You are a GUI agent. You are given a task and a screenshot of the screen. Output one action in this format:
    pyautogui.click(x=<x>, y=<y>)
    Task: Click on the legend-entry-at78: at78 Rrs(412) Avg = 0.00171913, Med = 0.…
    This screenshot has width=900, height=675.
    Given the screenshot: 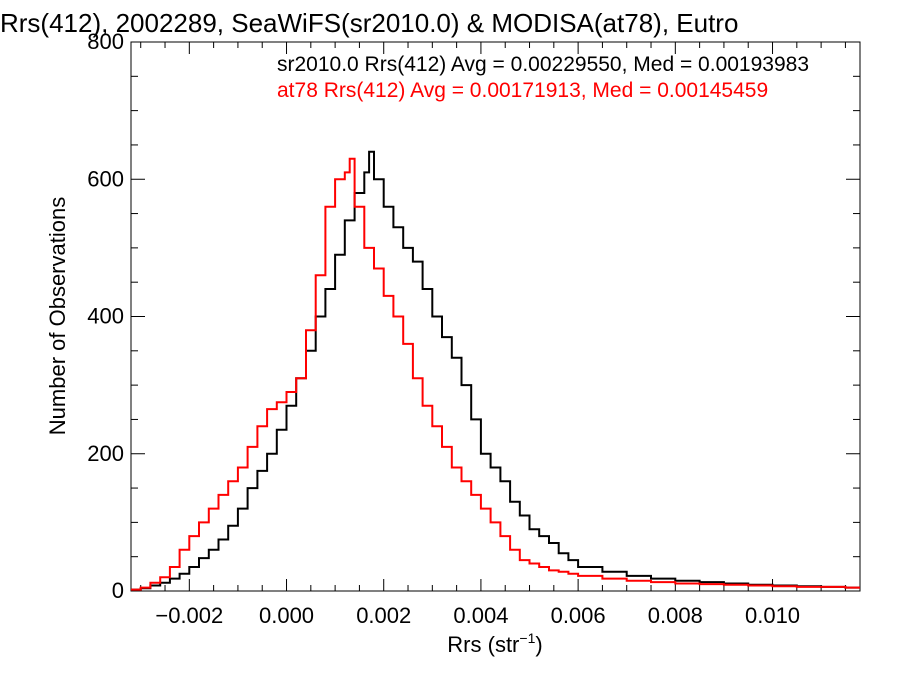 What is the action you would take?
    pyautogui.click(x=522, y=90)
    